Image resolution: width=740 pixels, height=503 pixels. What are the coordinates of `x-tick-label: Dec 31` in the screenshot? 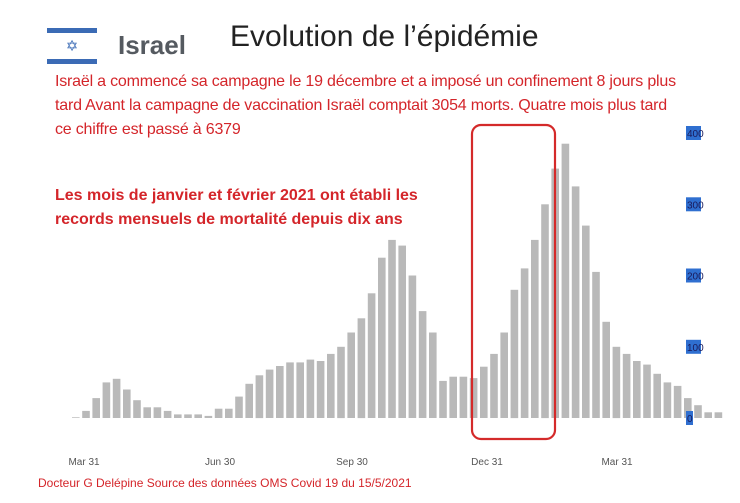 It's located at (487, 462).